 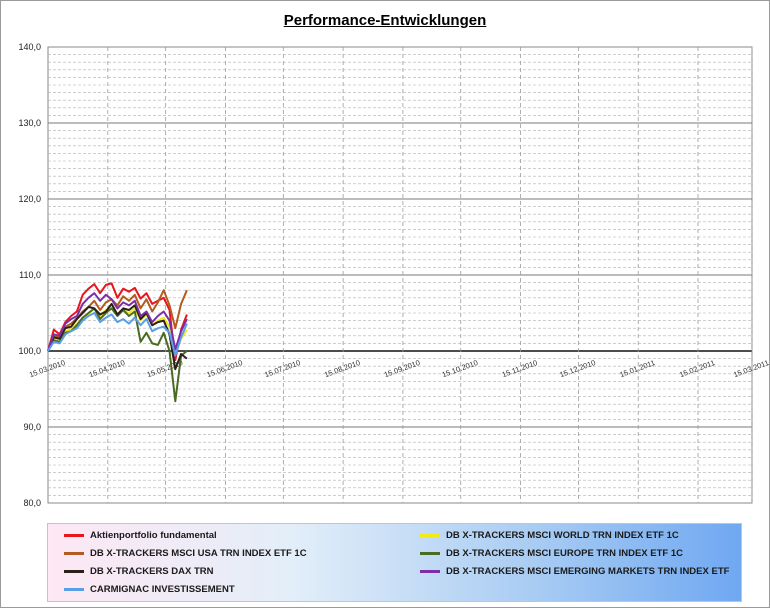 I want to click on legend-entry: DB X-TRACKERS DAX TRN, so click(x=139, y=571).